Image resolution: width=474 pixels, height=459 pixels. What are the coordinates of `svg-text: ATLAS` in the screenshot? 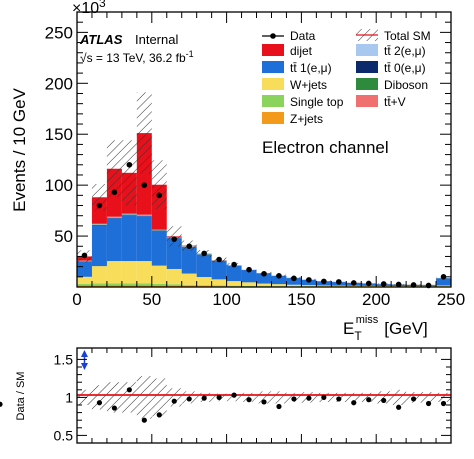 It's located at (101, 39).